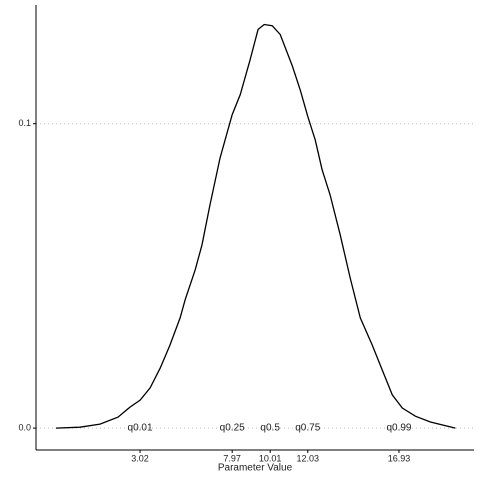  I want to click on x-tick-label: 10.01, so click(270, 458).